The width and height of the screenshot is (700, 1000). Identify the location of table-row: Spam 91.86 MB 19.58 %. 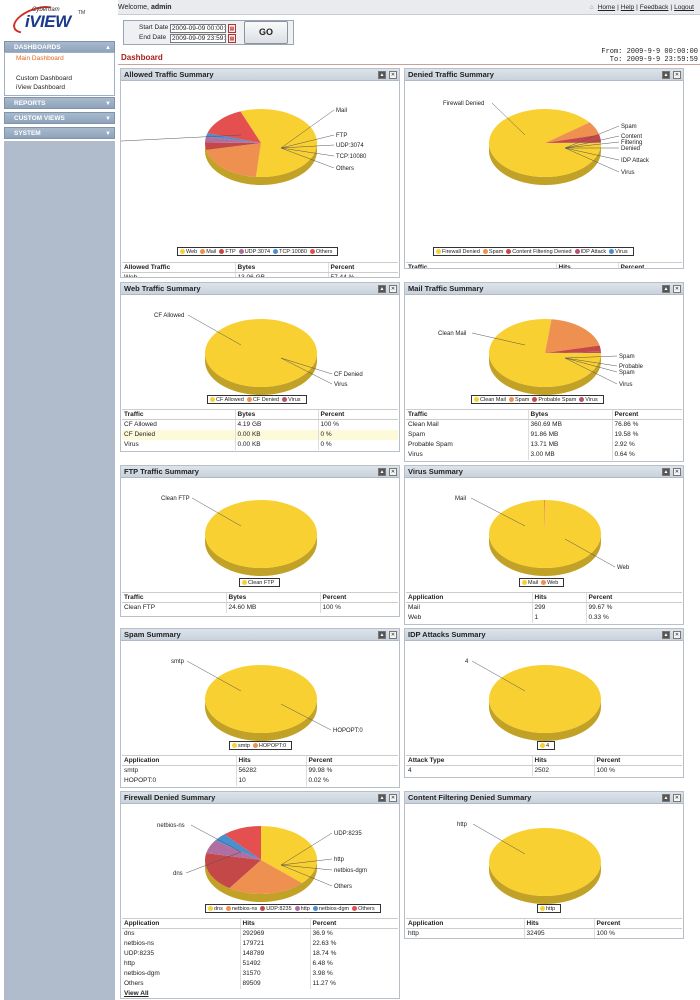
(544, 434).